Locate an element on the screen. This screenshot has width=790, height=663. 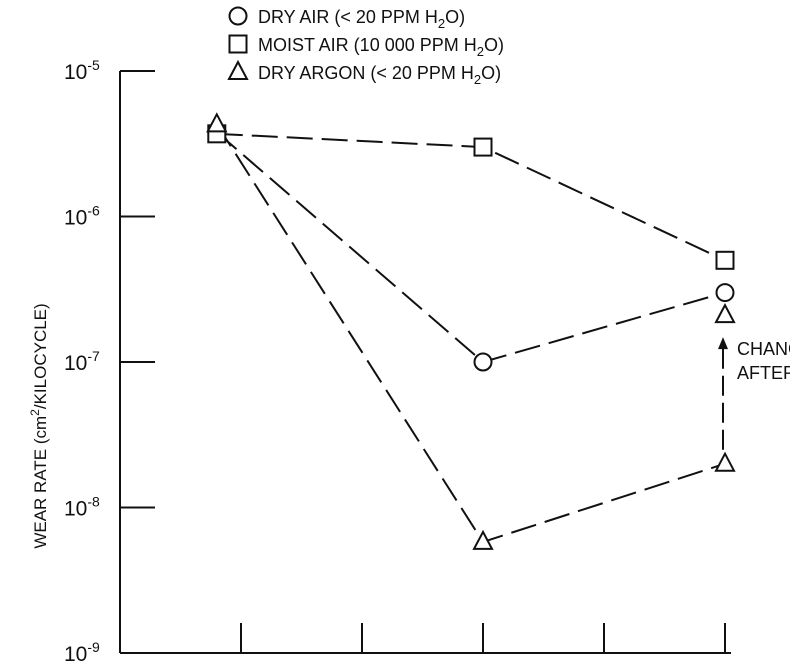
y-tick-label: 10⁻⁹ is located at coordinates (82, 651).